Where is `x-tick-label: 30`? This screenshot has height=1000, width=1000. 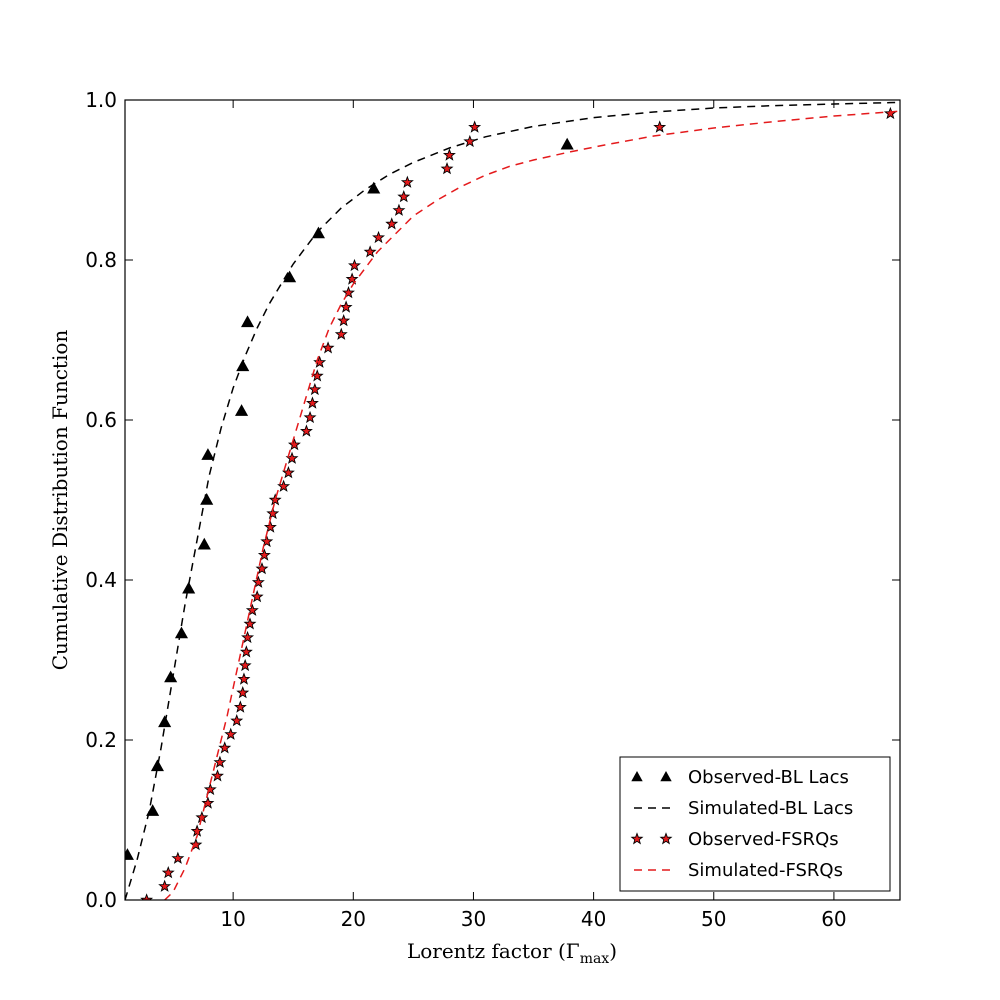 x-tick-label: 30 is located at coordinates (473, 919).